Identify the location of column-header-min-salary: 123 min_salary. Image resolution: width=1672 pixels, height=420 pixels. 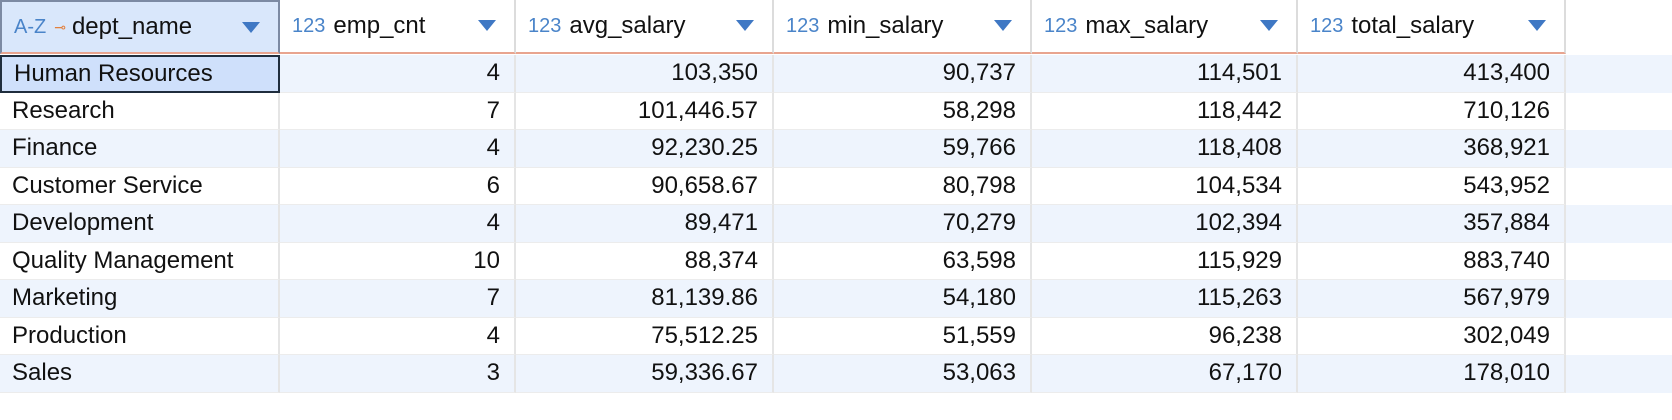
(903, 27).